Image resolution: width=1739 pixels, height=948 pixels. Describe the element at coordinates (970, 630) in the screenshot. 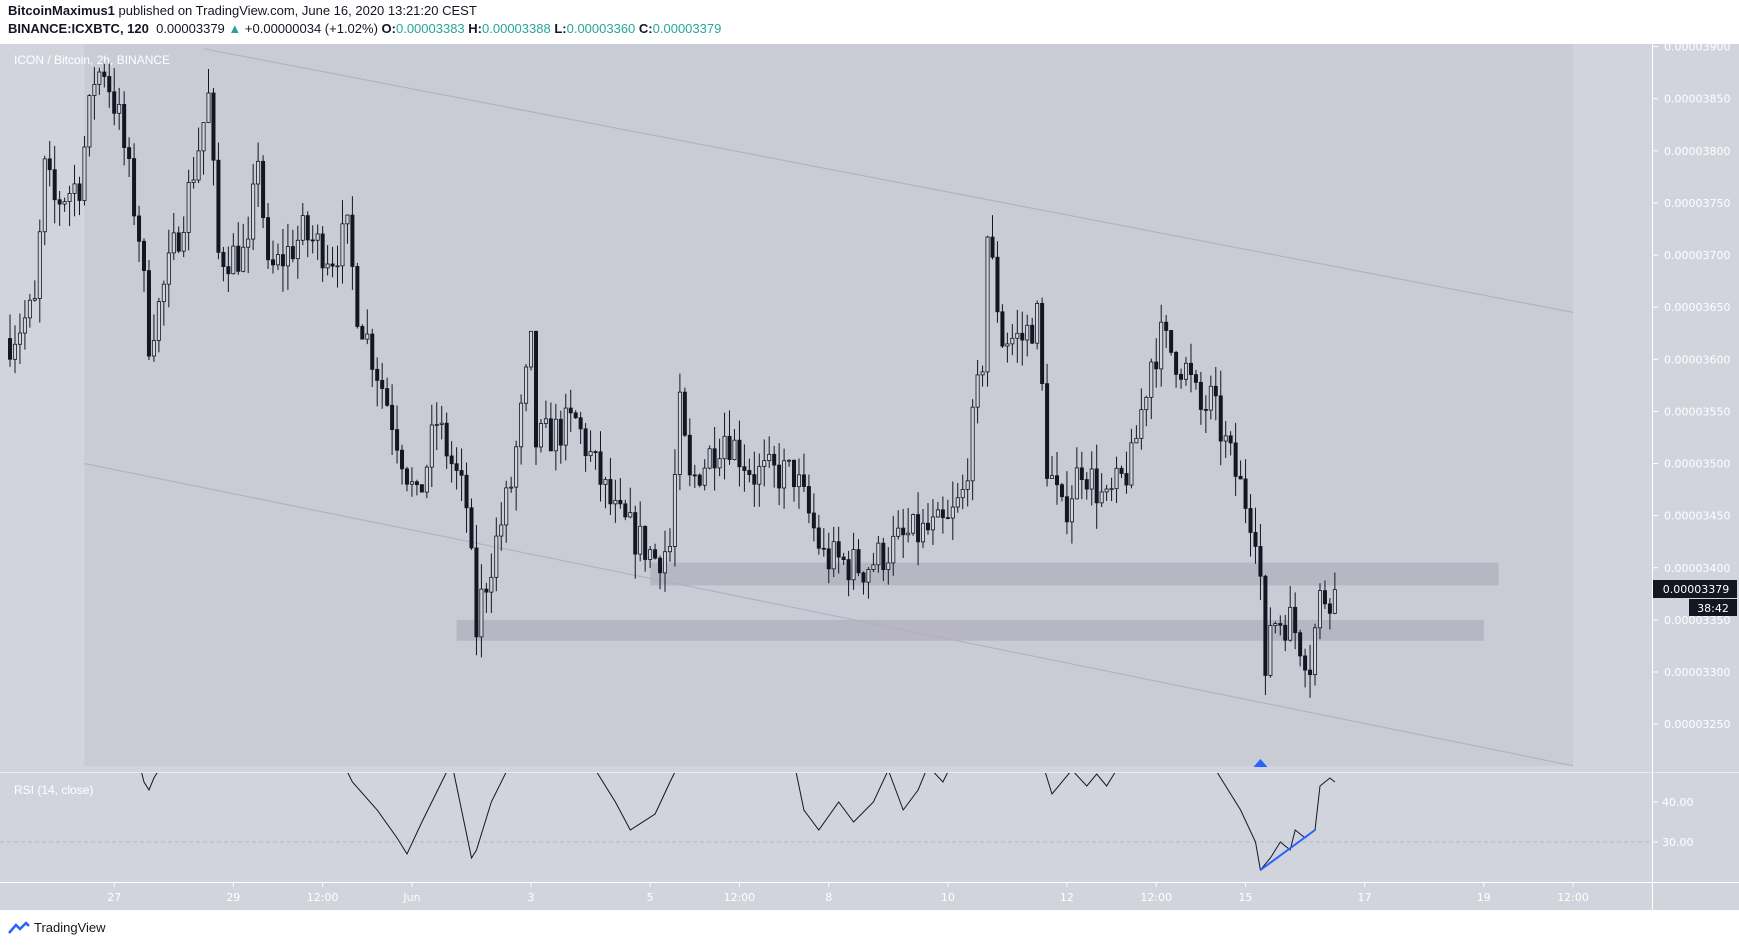

I see `support-zone` at that location.